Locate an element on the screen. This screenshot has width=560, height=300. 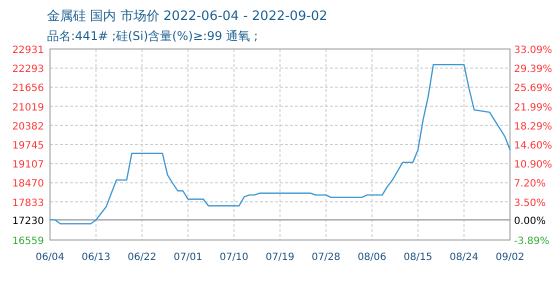
y2-tick-label: 0.00% is located at coordinates (530, 221).